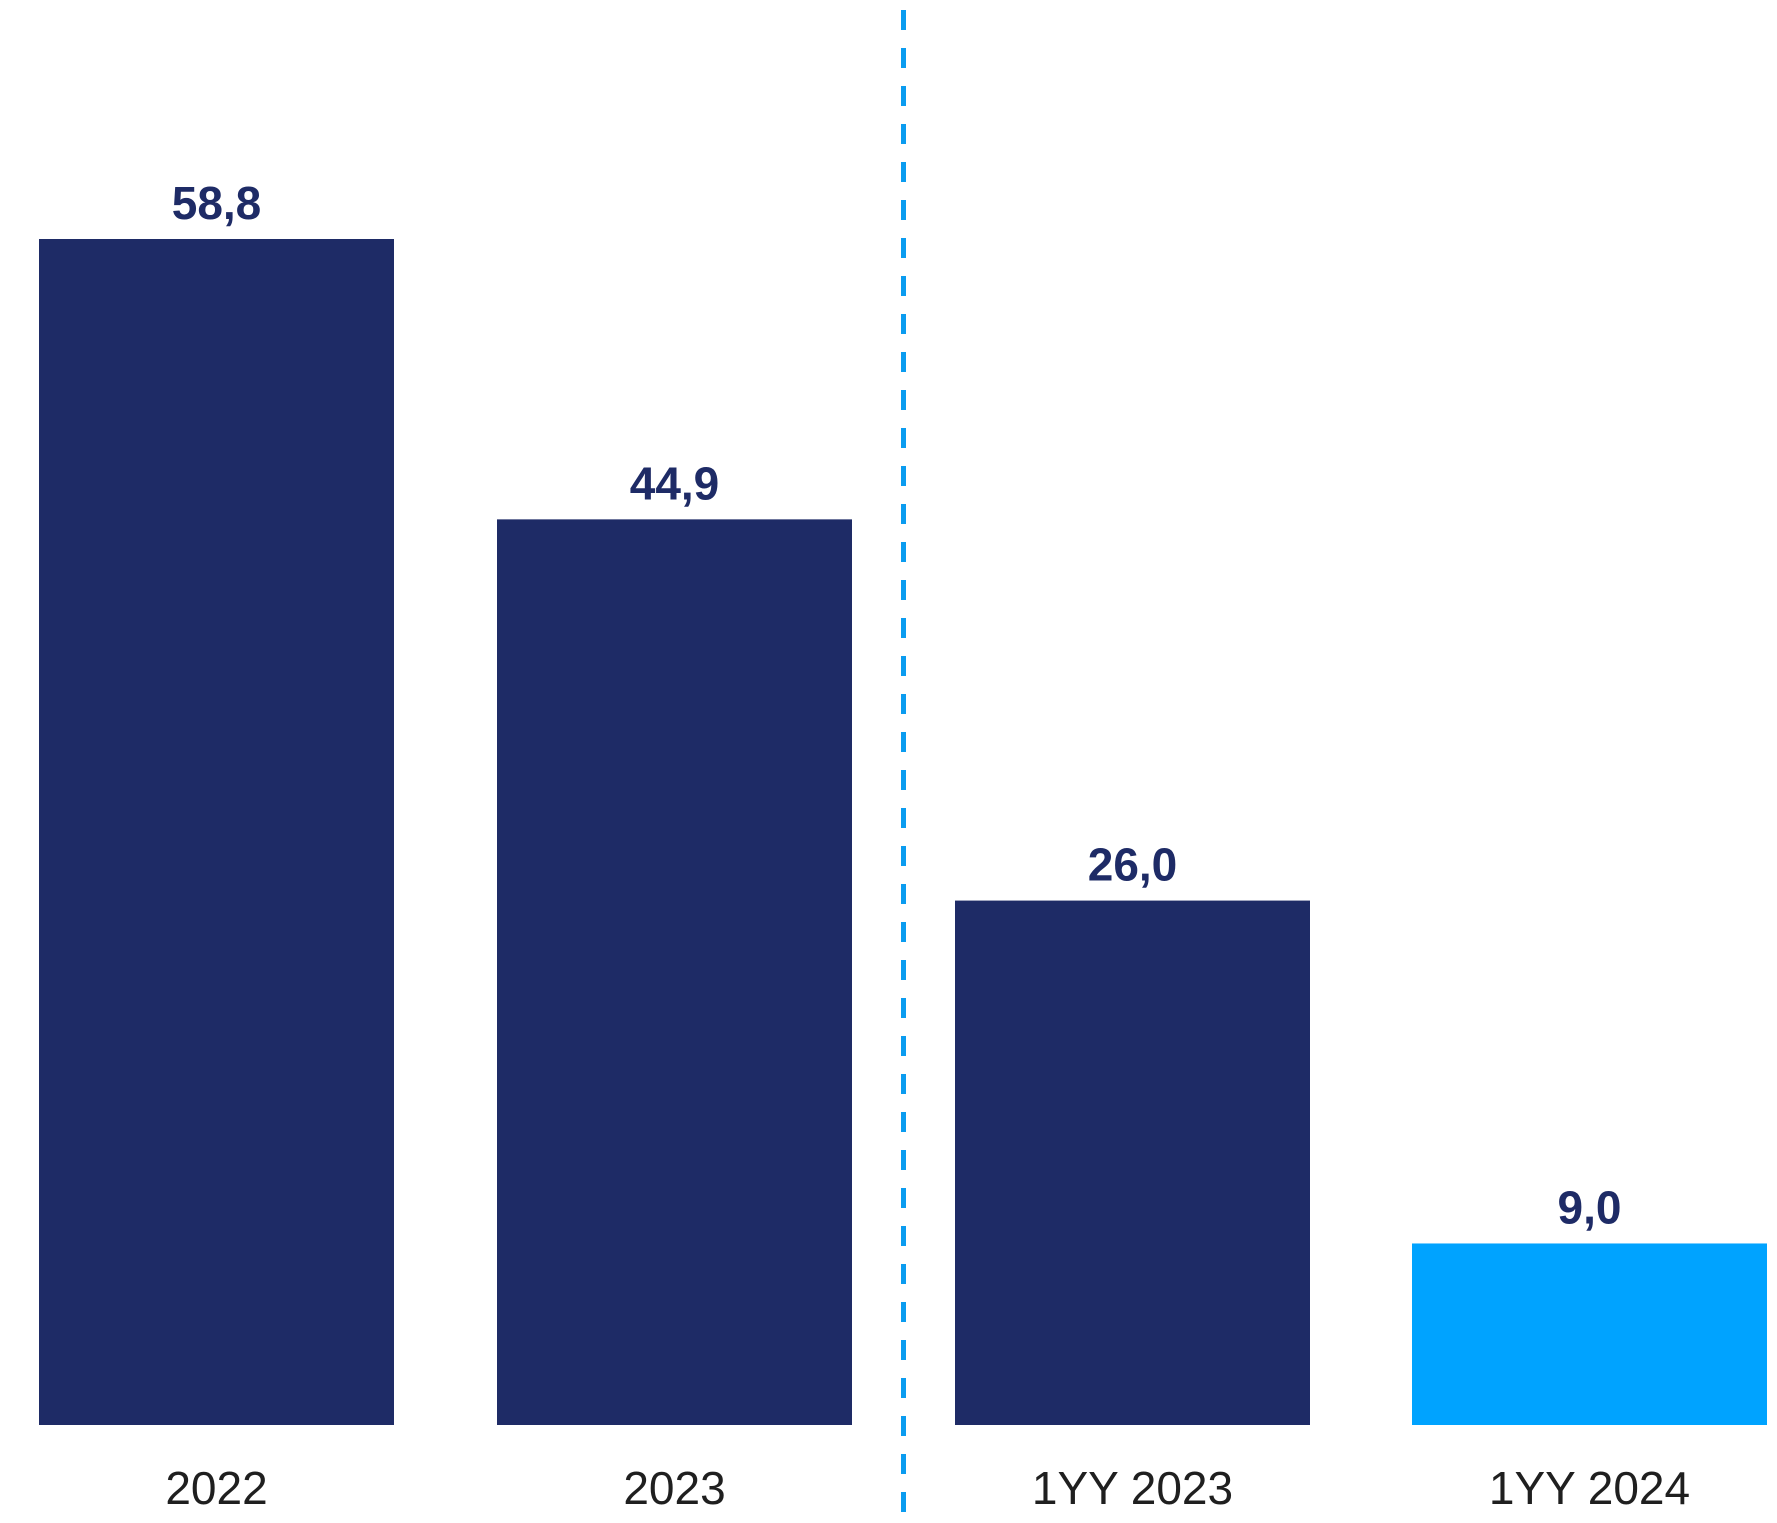  Describe the element at coordinates (1589, 1488) in the screenshot. I see `x-tick-label-1yy-2024: 1YY 2024` at that location.